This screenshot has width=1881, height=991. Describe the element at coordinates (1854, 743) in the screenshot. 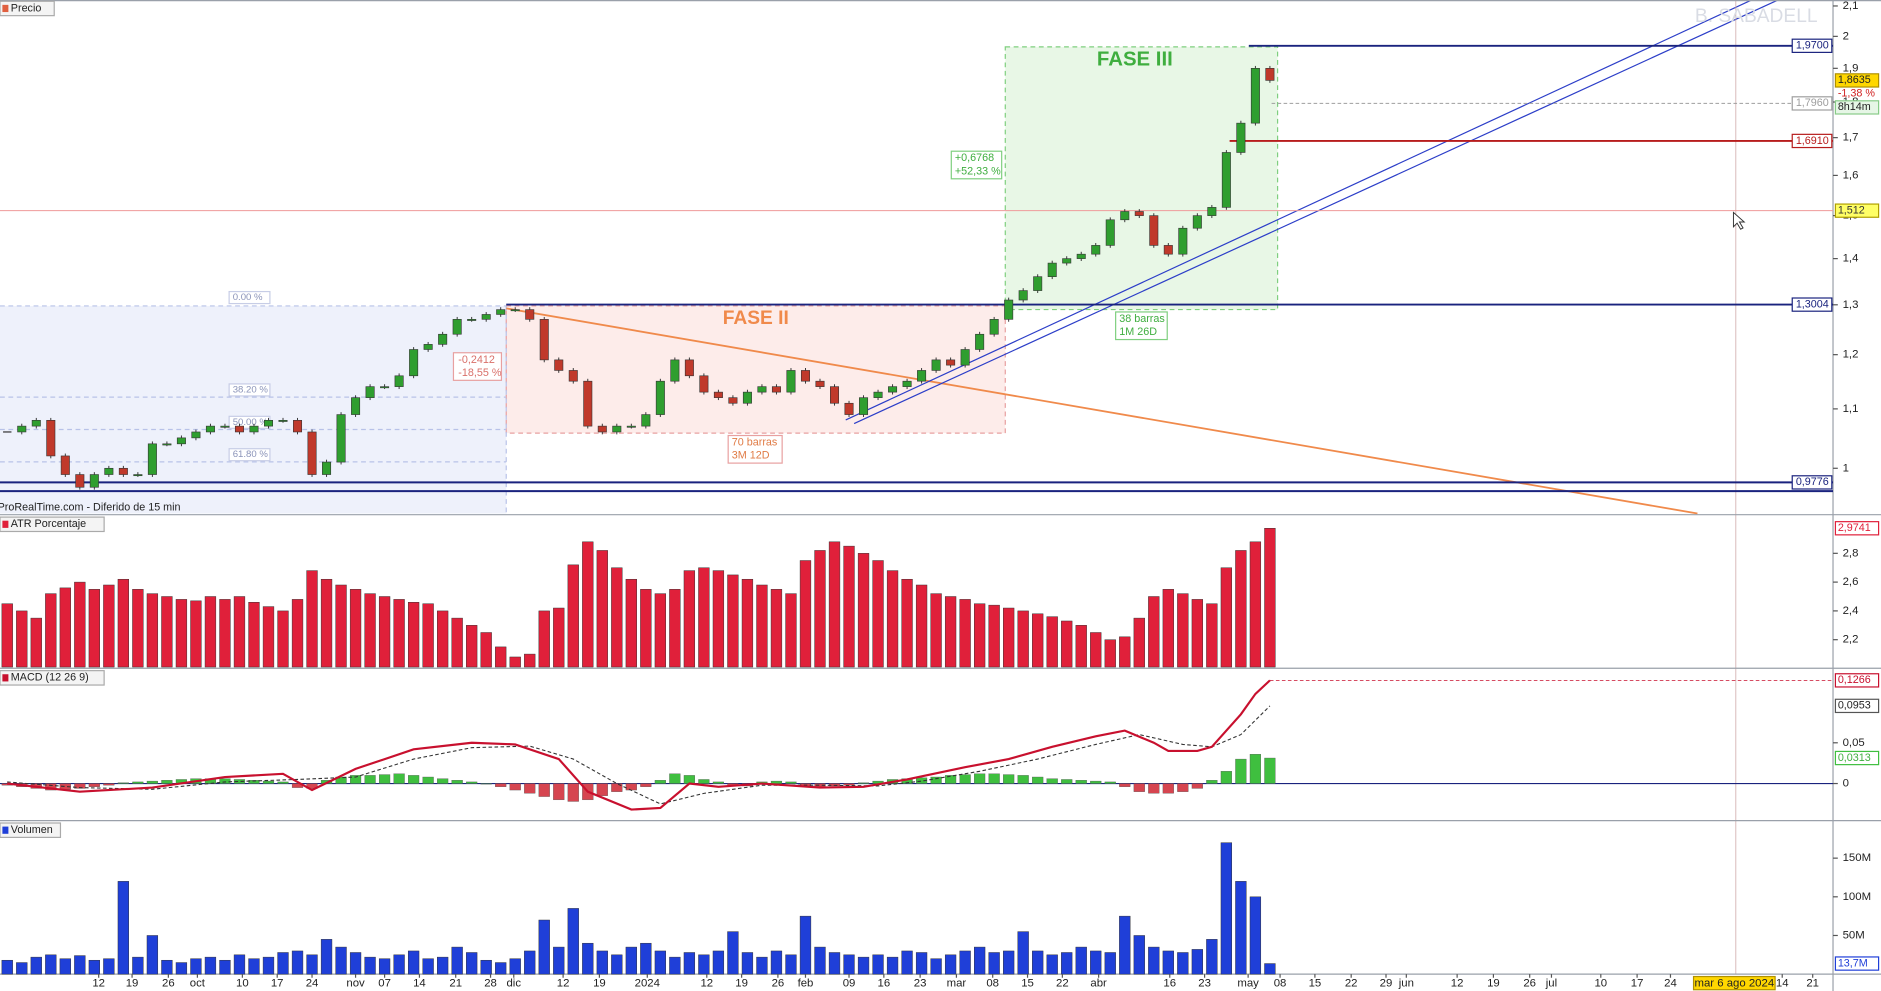

I see `y-tick-label: 0,05` at that location.